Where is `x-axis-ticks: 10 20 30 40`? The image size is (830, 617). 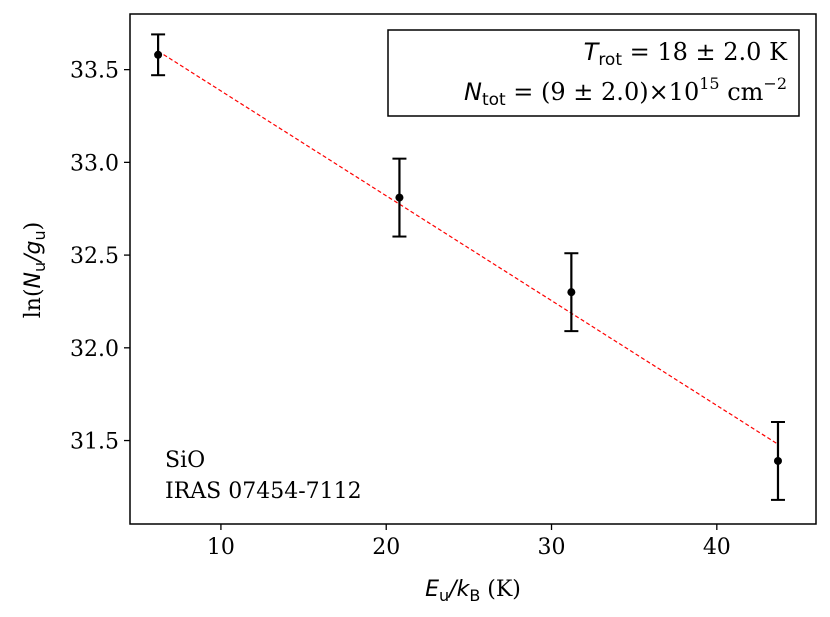
x-axis-ticks: 10 20 30 40 is located at coordinates (469, 542).